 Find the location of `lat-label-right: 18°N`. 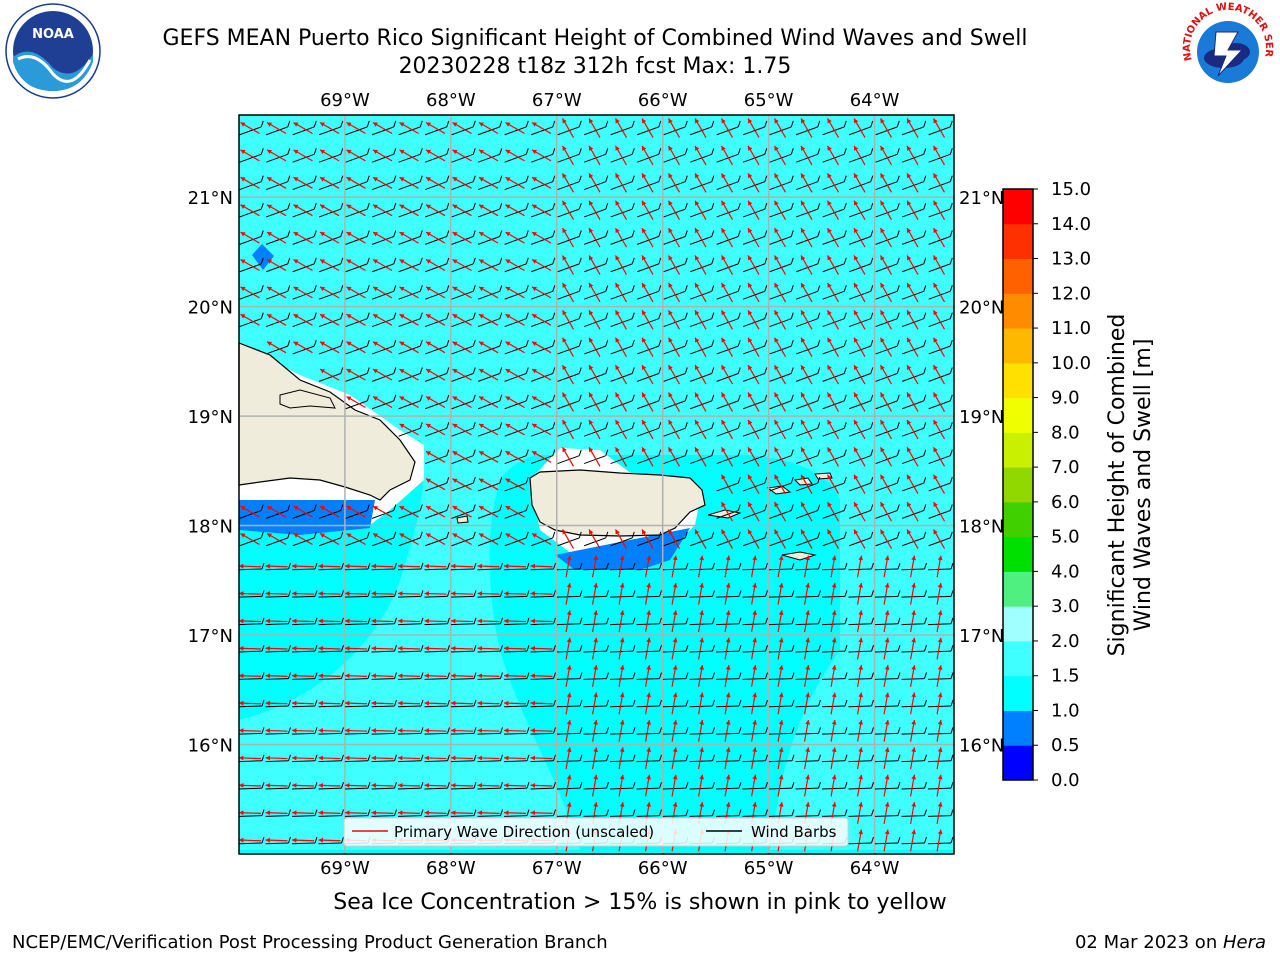

lat-label-right: 18°N is located at coordinates (981, 527).